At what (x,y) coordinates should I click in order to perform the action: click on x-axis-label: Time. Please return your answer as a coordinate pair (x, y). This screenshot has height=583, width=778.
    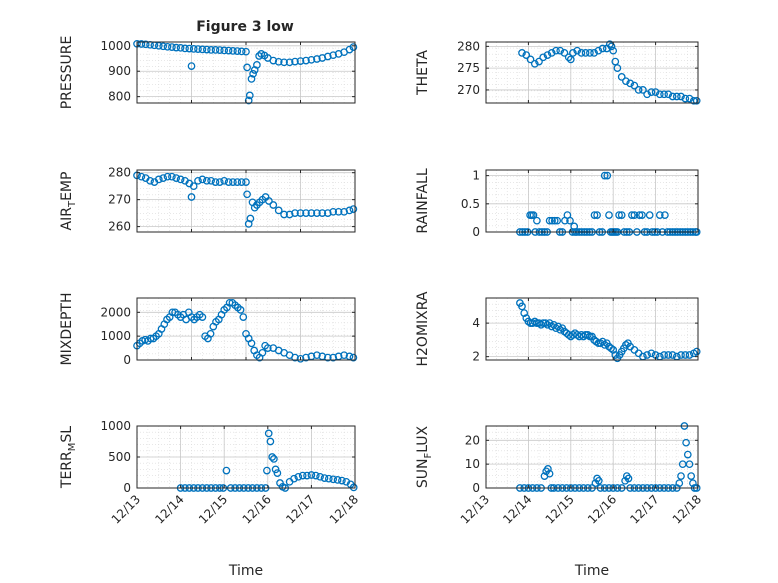
    Looking at the image, I should click on (245, 571).